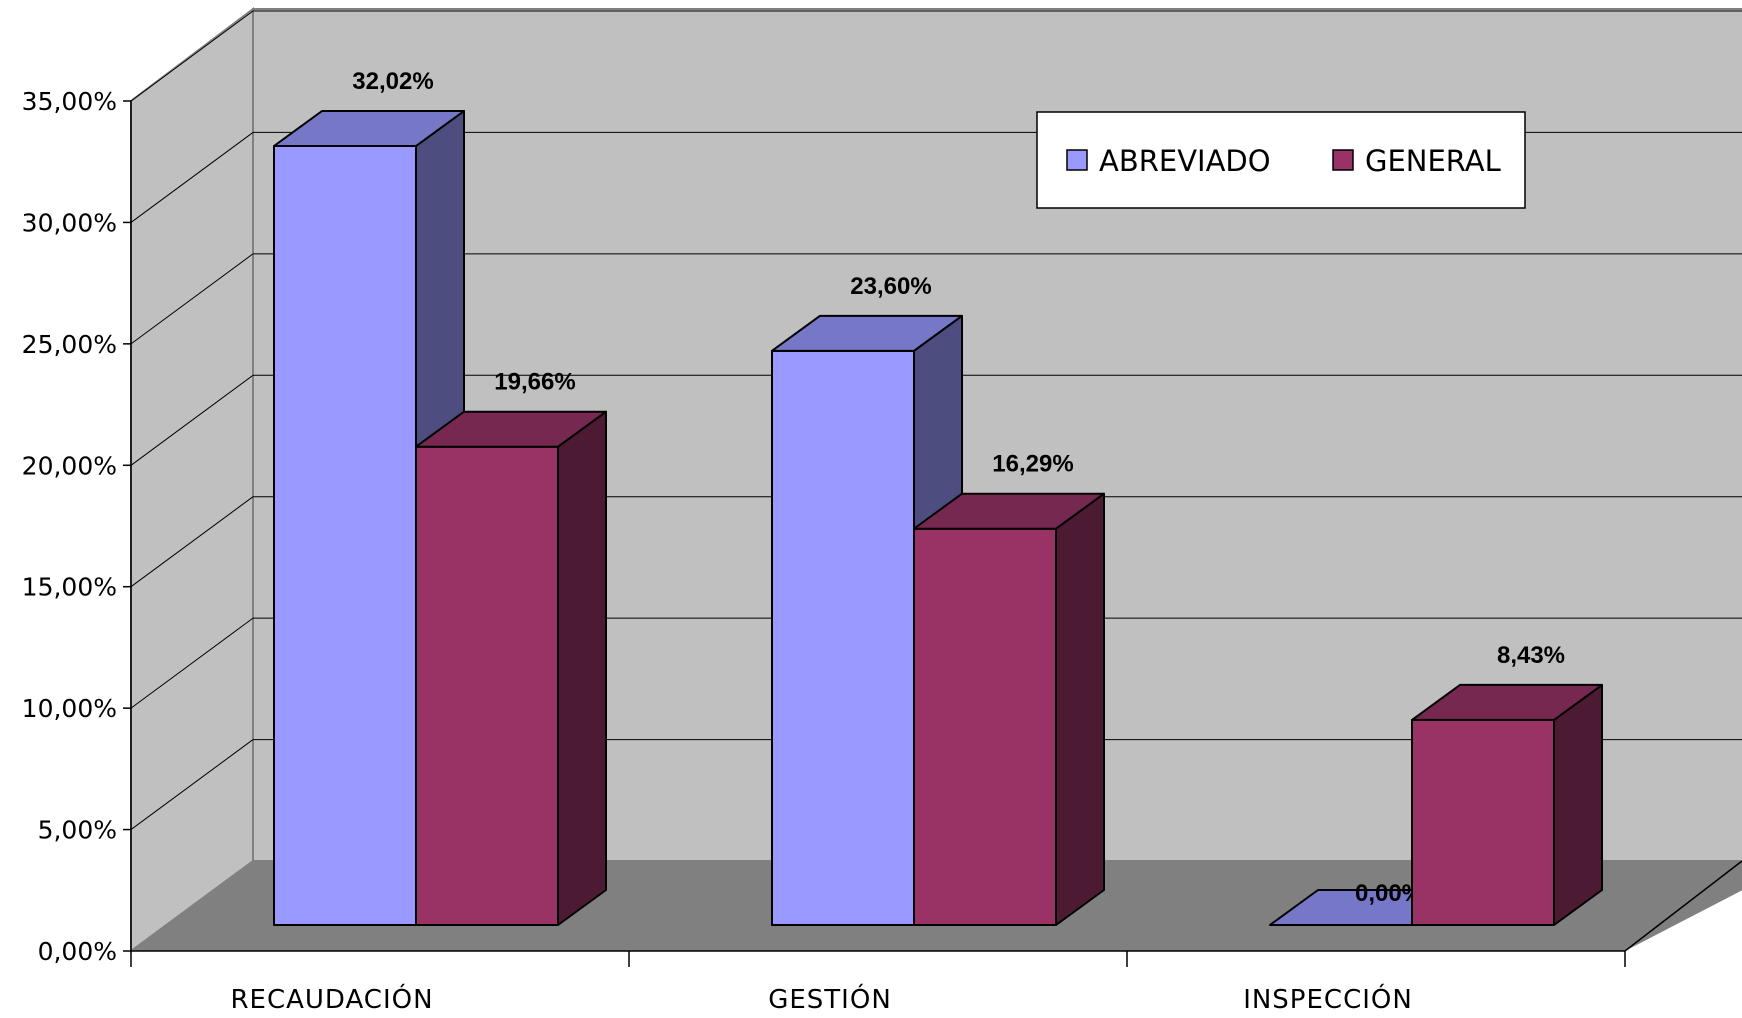 This screenshot has width=1742, height=1018. Describe the element at coordinates (830, 999) in the screenshot. I see `x-category-label: GESTIÓN` at that location.